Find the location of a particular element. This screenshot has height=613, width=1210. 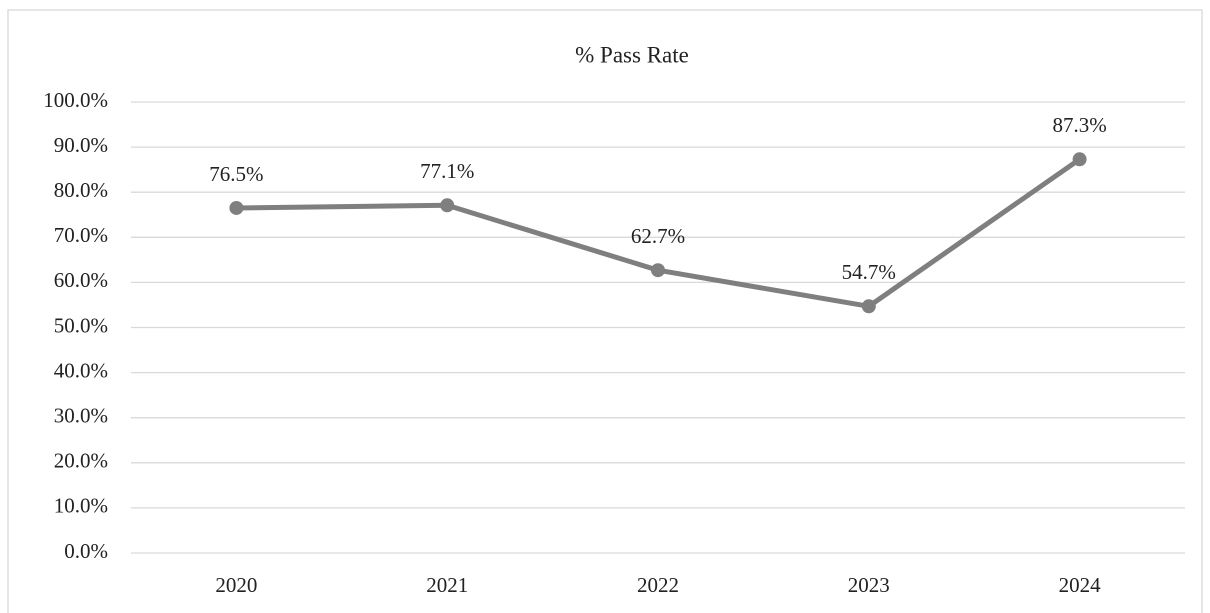

data-label: 77.1% is located at coordinates (447, 171).